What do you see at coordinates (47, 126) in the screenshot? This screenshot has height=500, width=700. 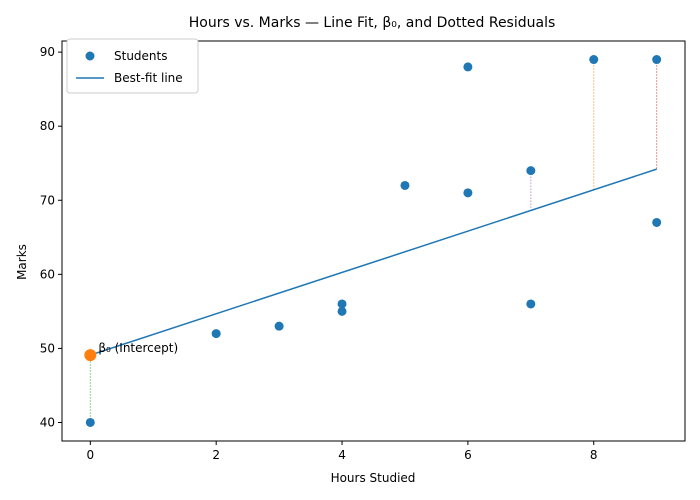 I see `y-tick-label: 80` at bounding box center [47, 126].